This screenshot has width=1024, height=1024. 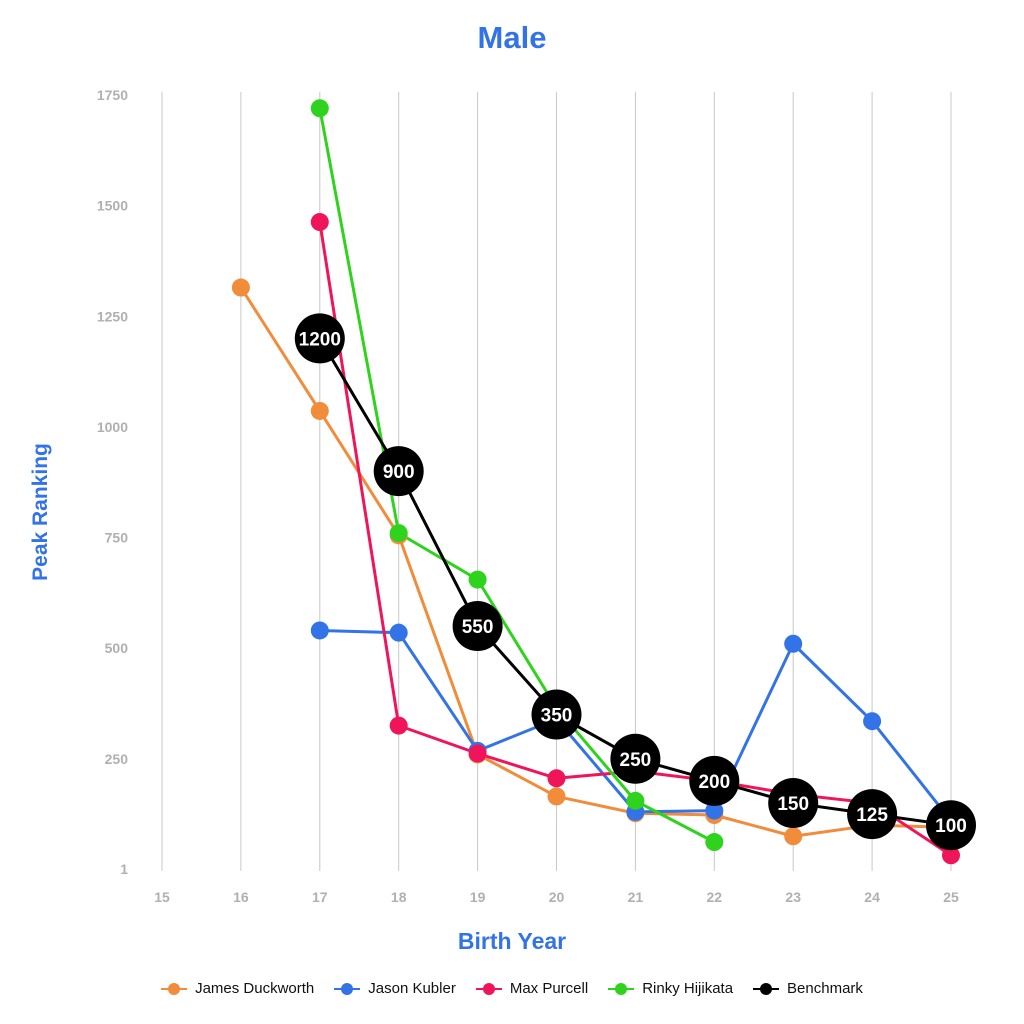 What do you see at coordinates (241, 897) in the screenshot?
I see `x-tick-label: 16` at bounding box center [241, 897].